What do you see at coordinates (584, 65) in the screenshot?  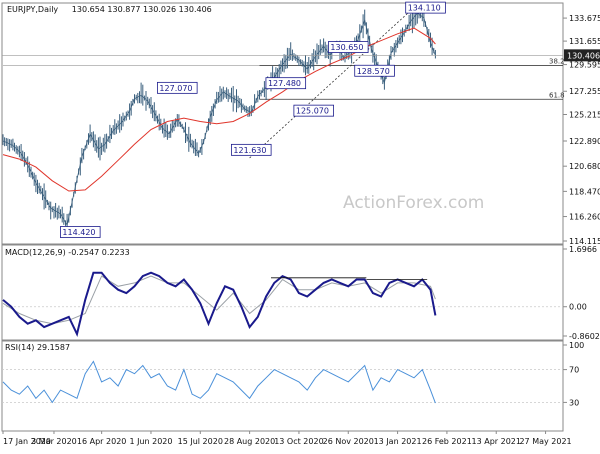 I see `price-ytick-label: 129.595` at bounding box center [584, 65].